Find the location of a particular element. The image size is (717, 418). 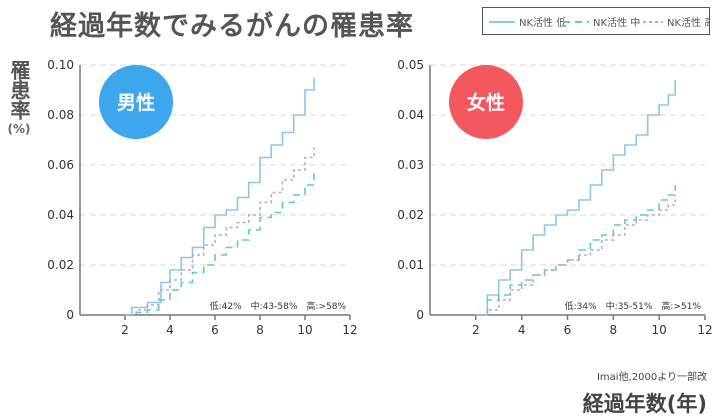

legend-label-1: NK活性 中 is located at coordinates (616, 22).